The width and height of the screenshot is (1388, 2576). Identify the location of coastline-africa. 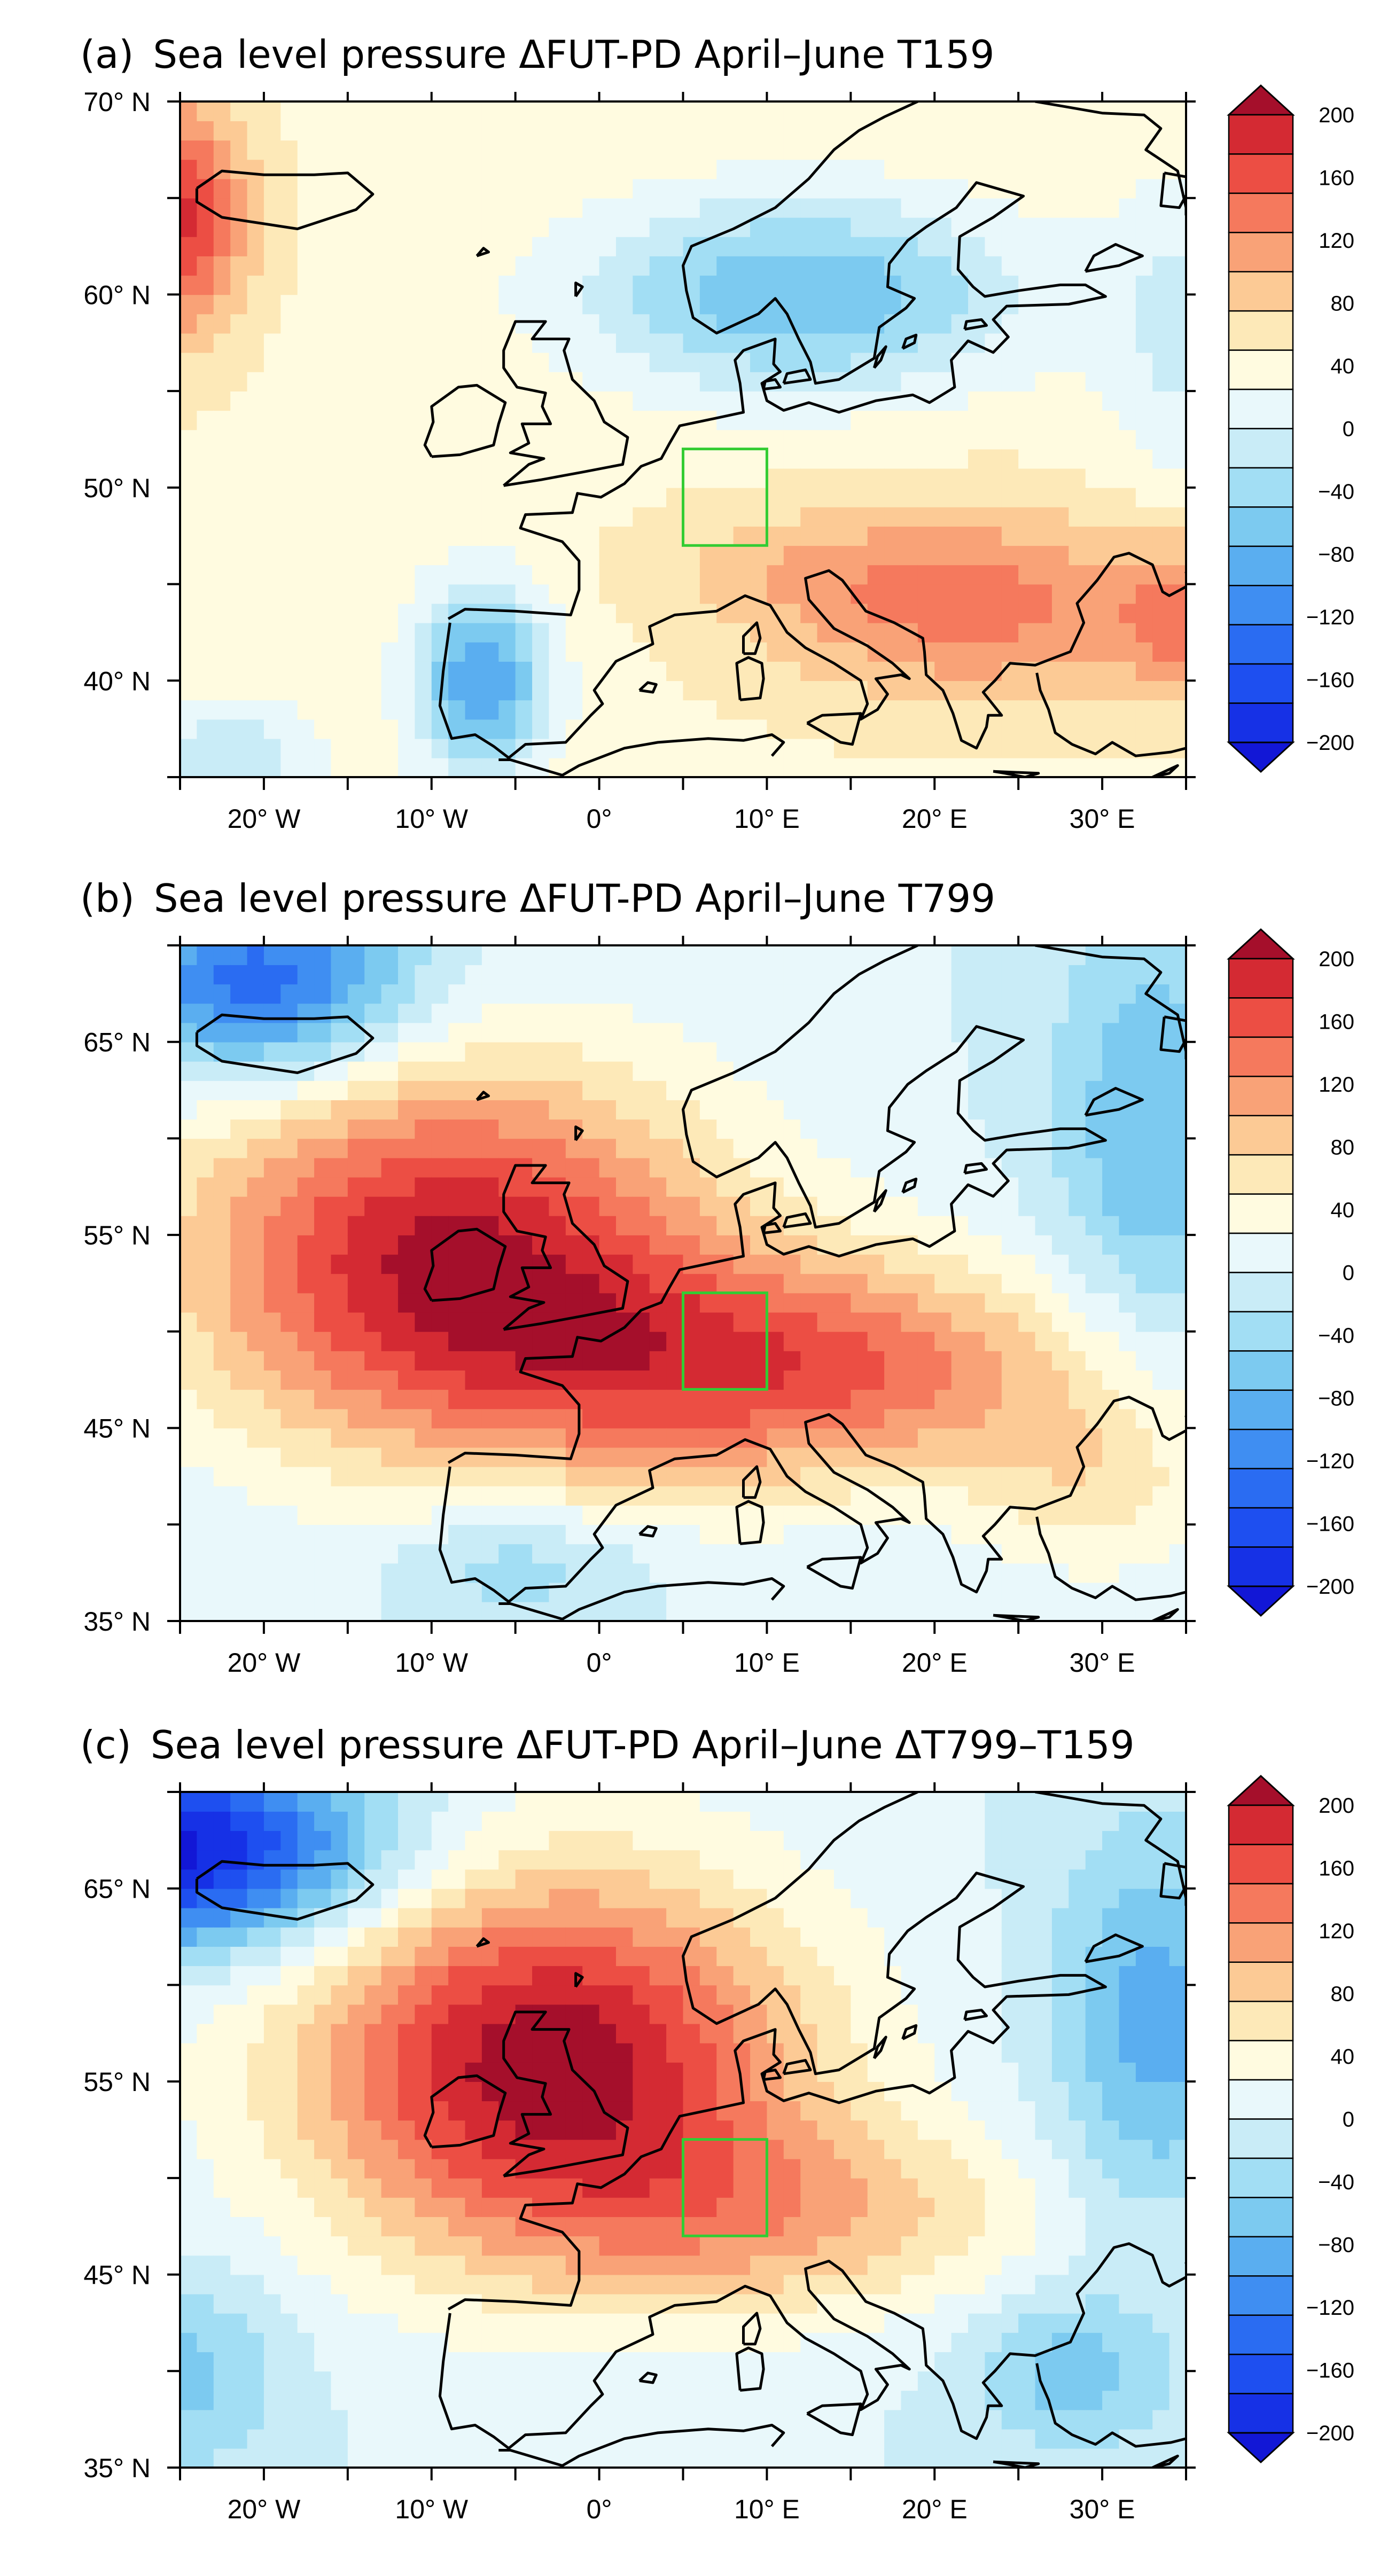
(641, 755).